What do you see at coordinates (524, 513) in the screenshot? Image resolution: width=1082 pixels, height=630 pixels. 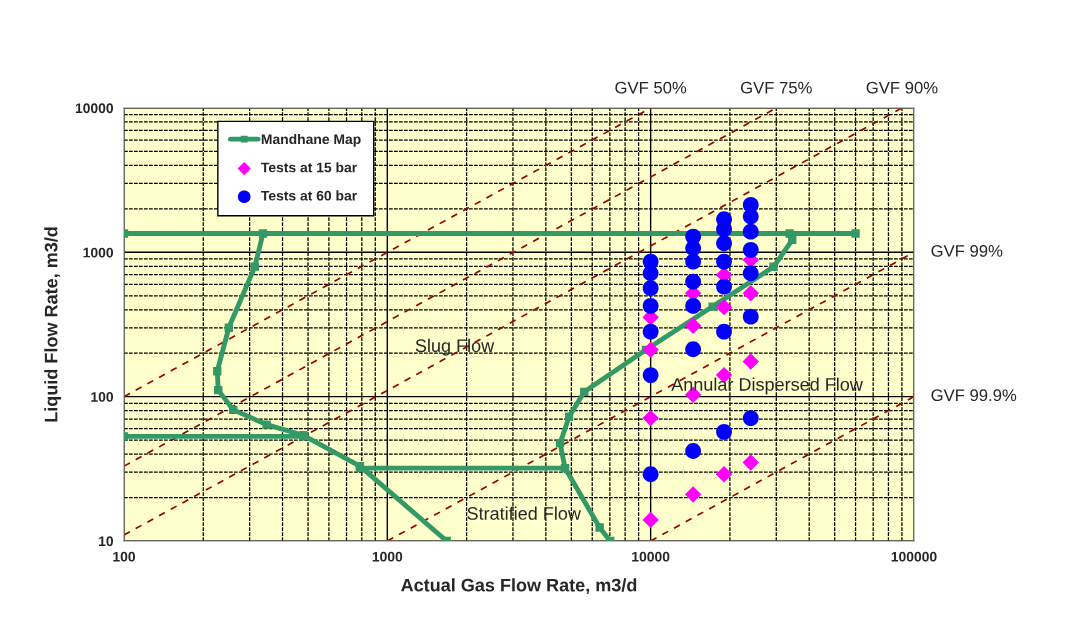 I see `annotation: Stratified Flow` at bounding box center [524, 513].